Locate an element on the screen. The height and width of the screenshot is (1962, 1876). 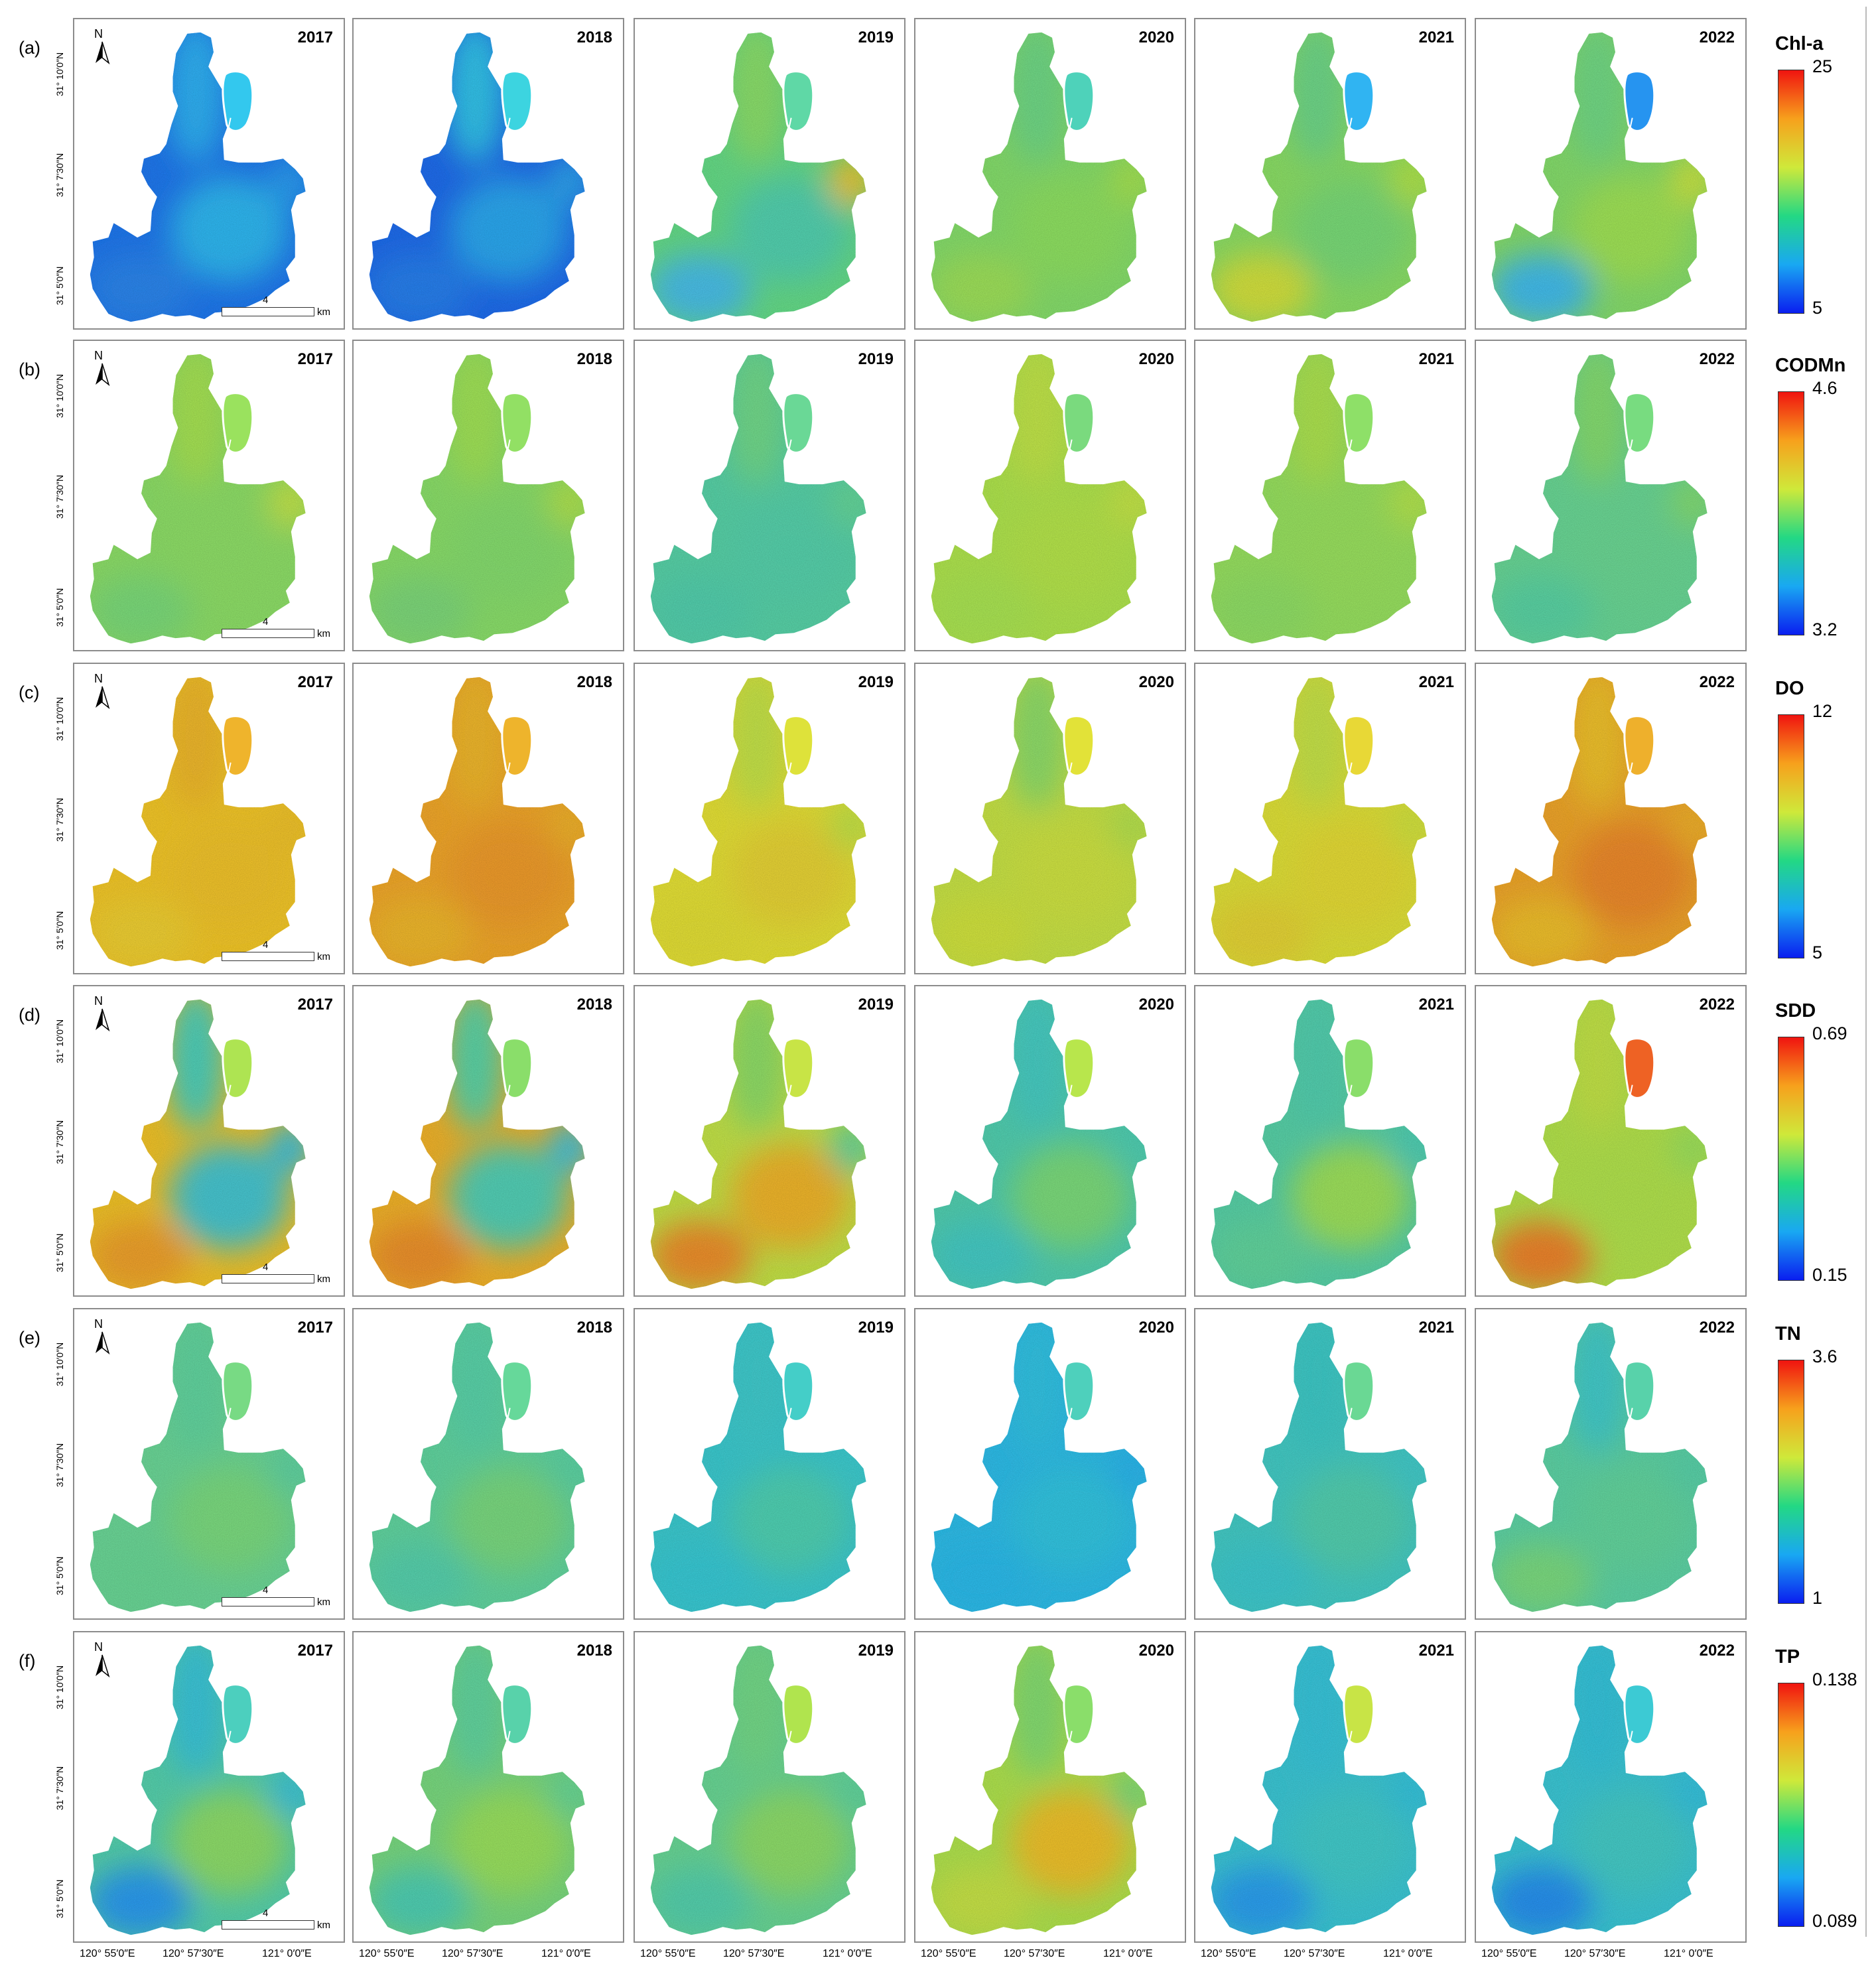
legend-max-value: 25 is located at coordinates (1822, 66).